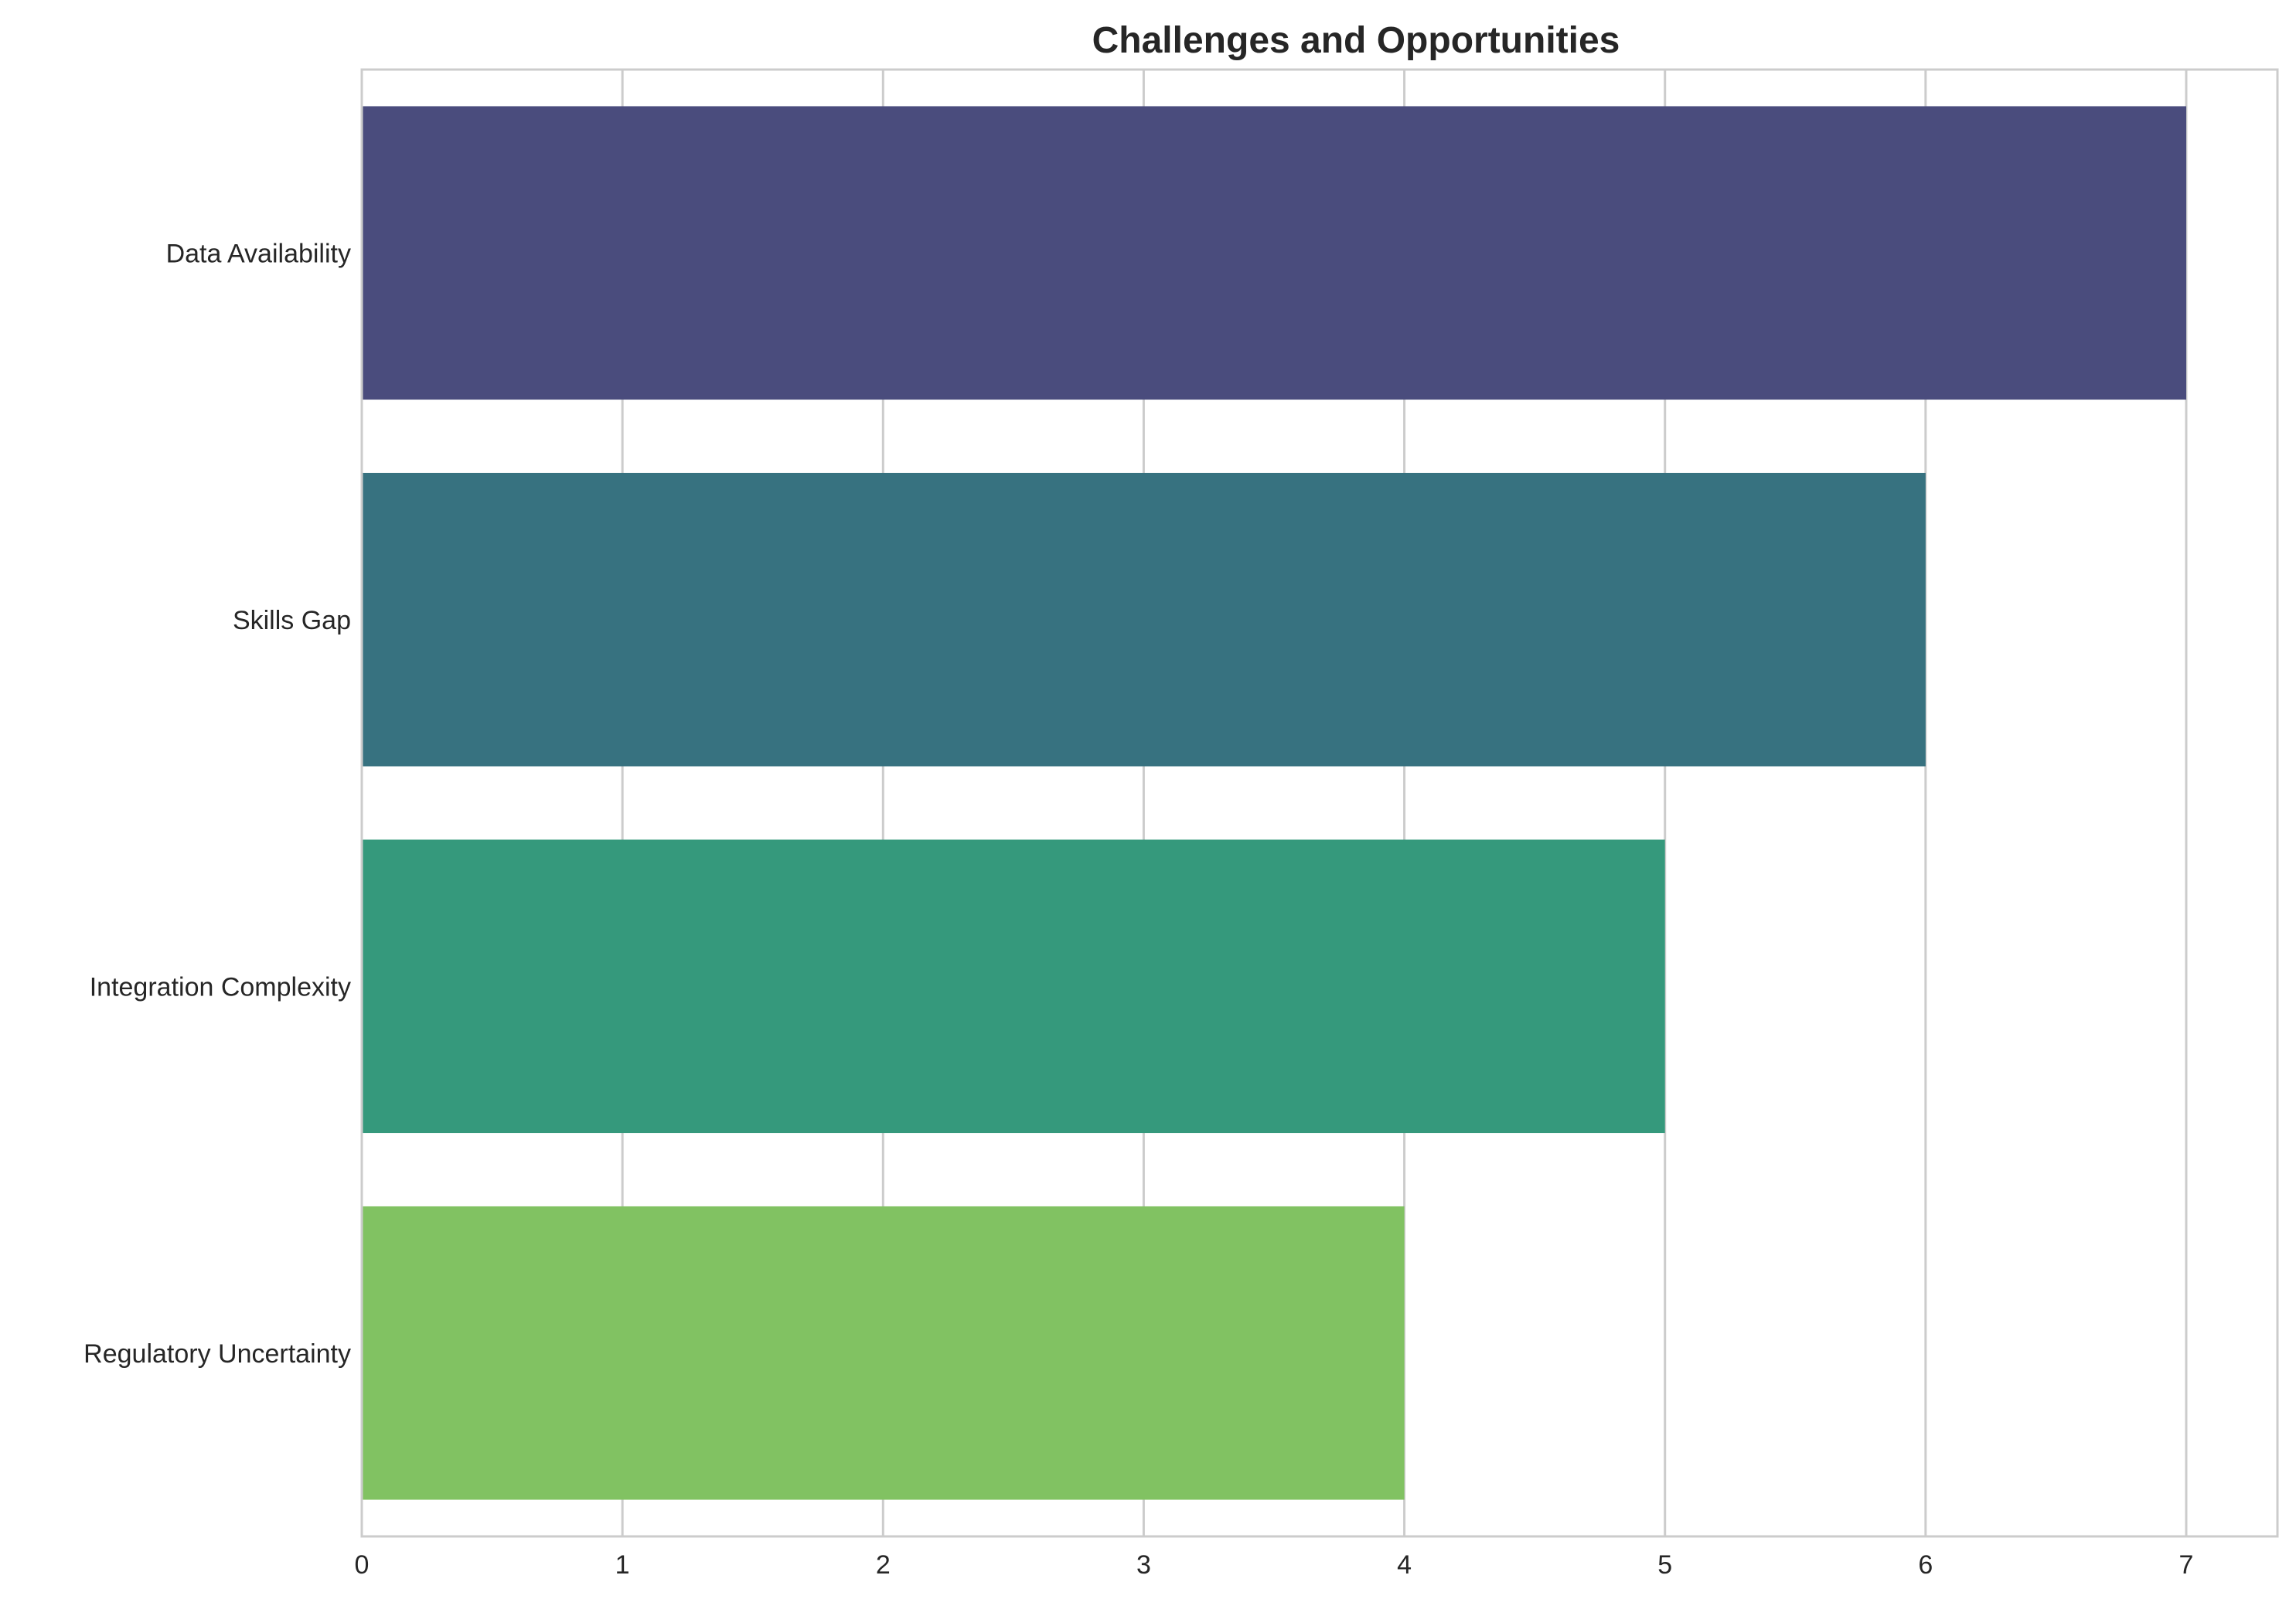  Describe the element at coordinates (883, 1565) in the screenshot. I see `x-tick-label: 2` at that location.